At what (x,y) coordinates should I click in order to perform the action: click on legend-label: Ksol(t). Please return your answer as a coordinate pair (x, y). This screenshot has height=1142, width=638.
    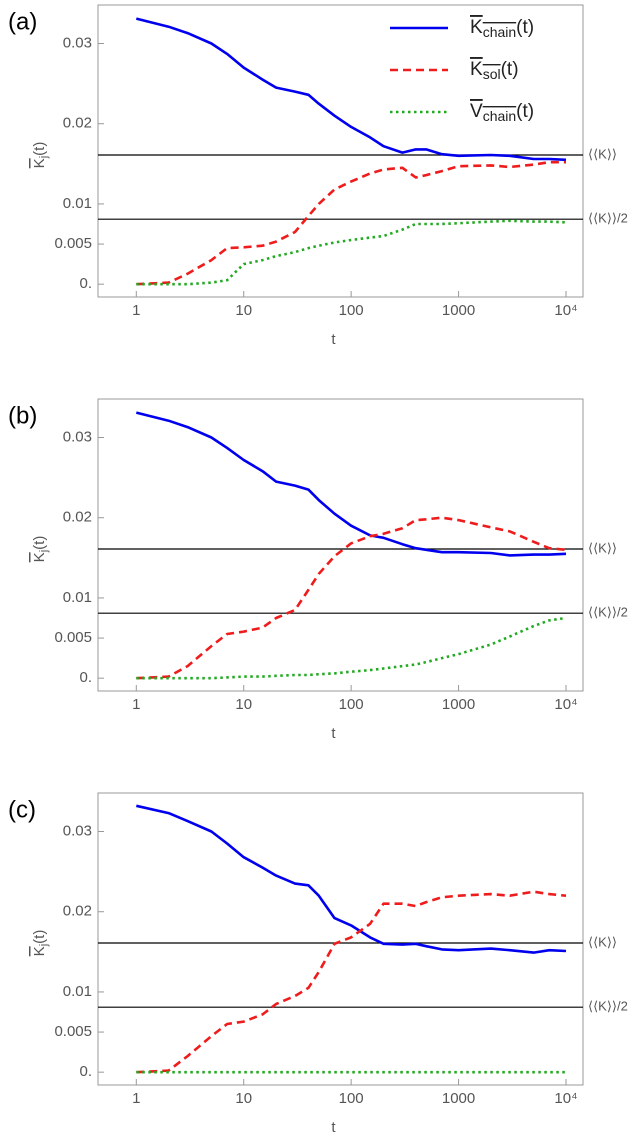
    Looking at the image, I should click on (494, 70).